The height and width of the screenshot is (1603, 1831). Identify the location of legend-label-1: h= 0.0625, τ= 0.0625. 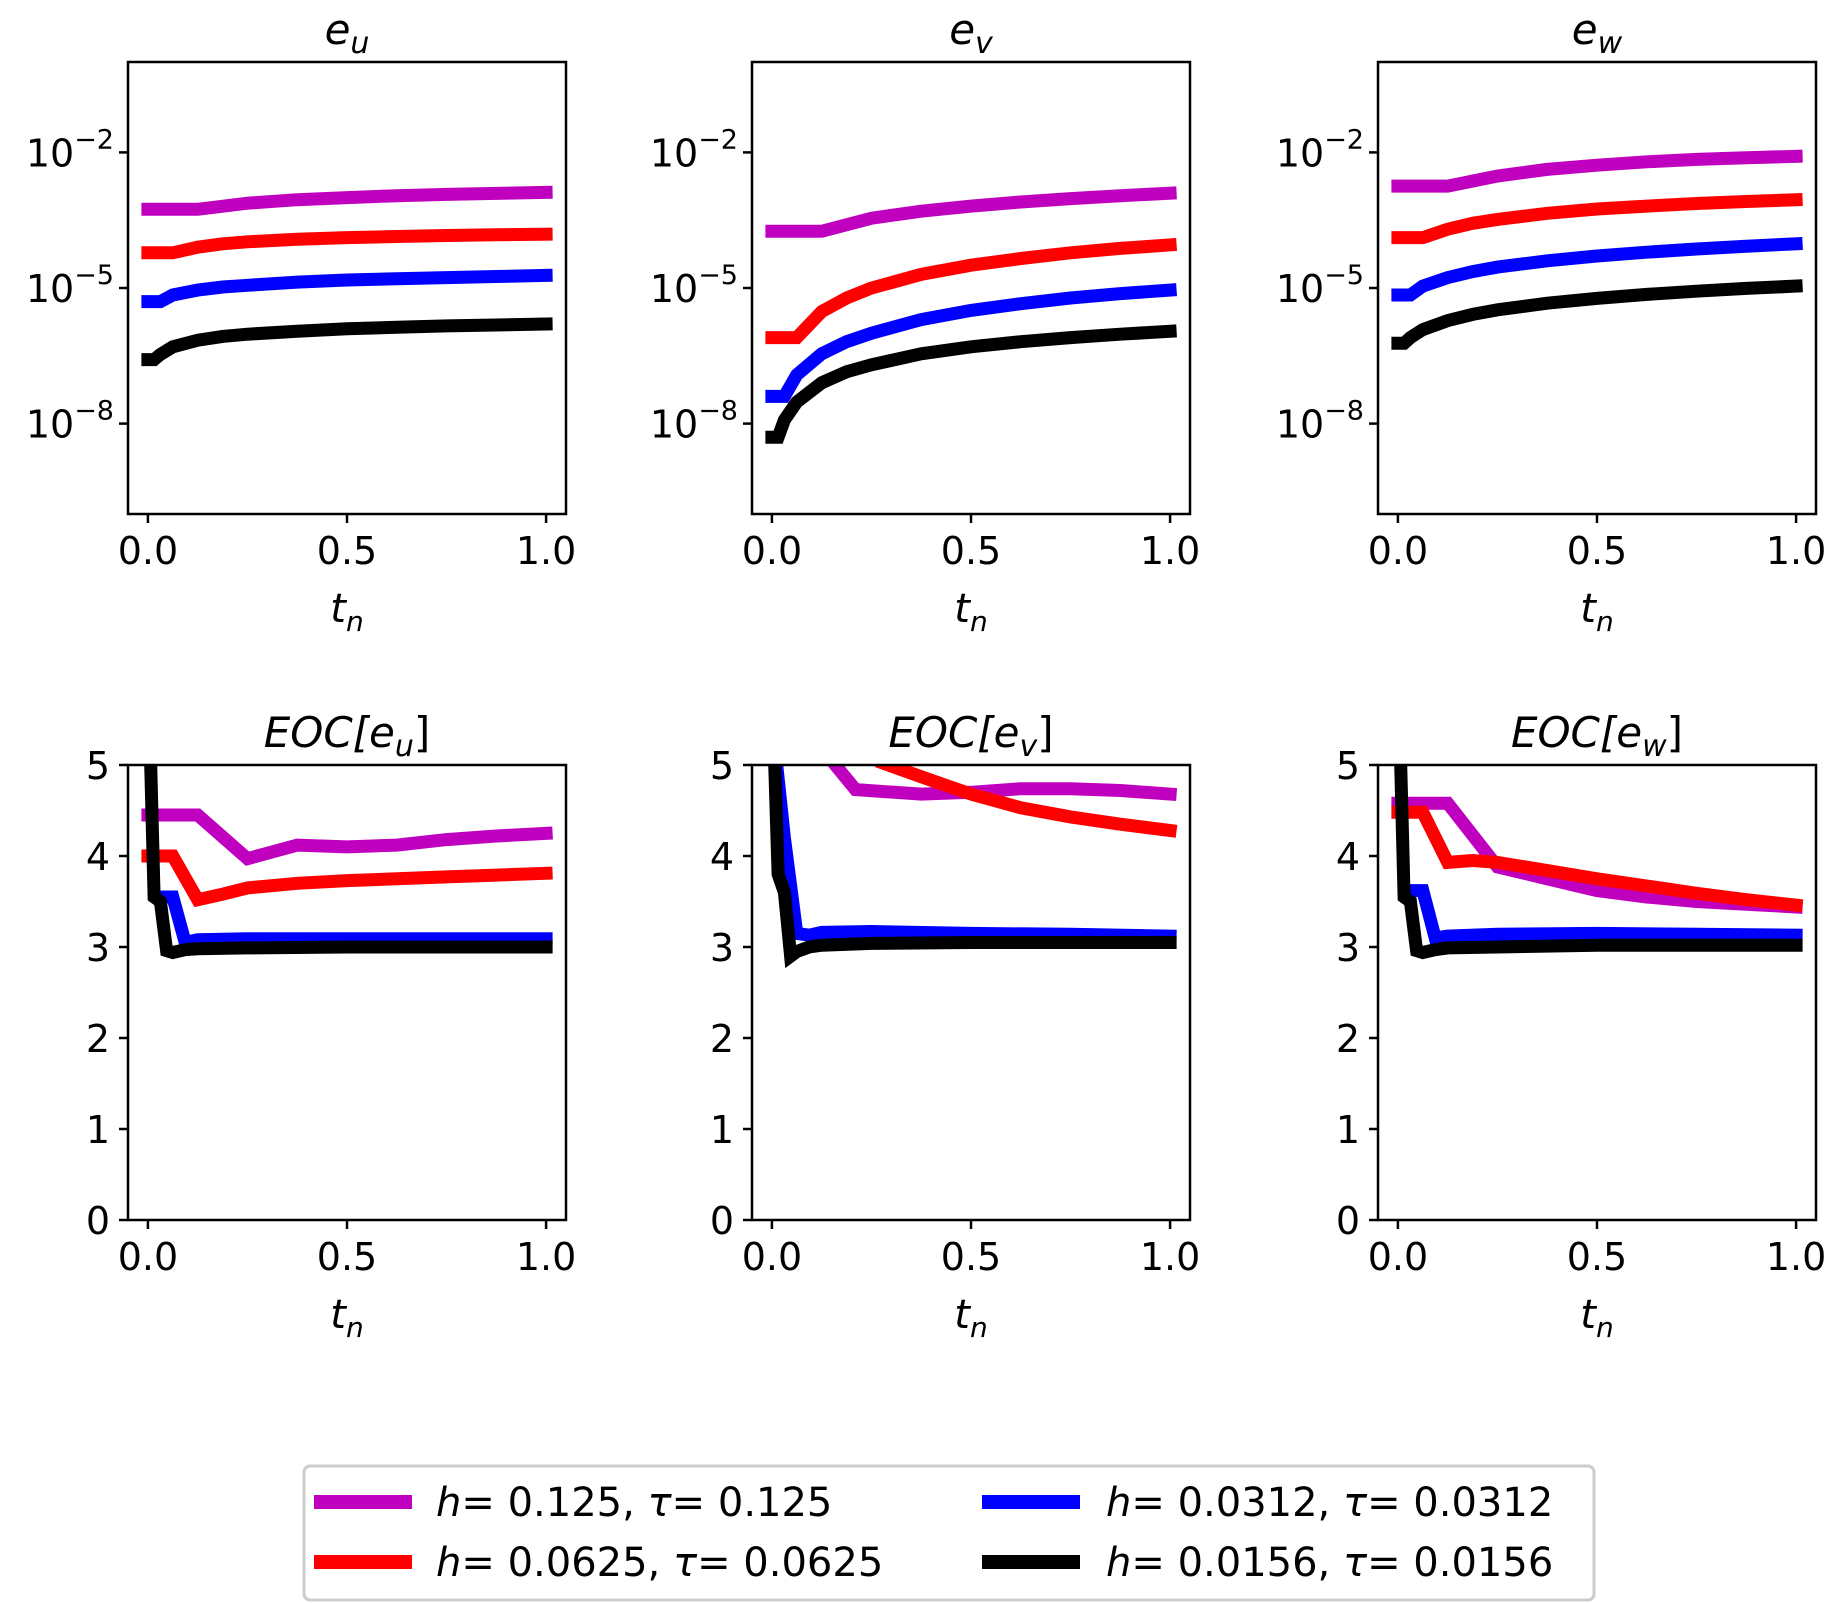
(659, 1563).